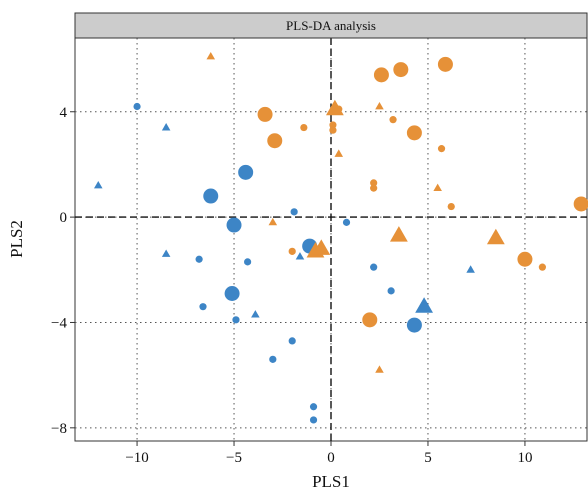 This screenshot has width=588, height=497. What do you see at coordinates (63, 271) in the screenshot?
I see `y-axis-ticks: −8 −4 0 4` at bounding box center [63, 271].